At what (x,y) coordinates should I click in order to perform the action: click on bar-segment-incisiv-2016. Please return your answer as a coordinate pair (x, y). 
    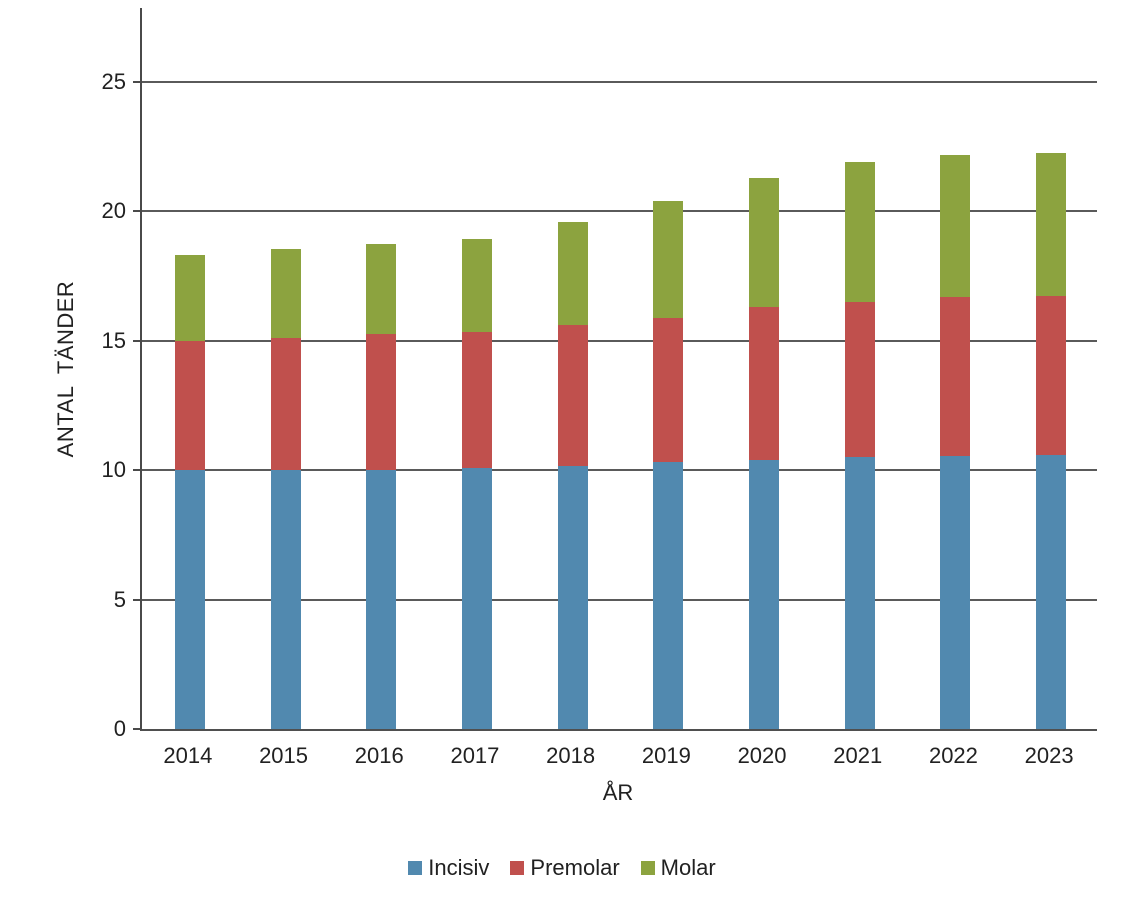
    Looking at the image, I should click on (381, 599).